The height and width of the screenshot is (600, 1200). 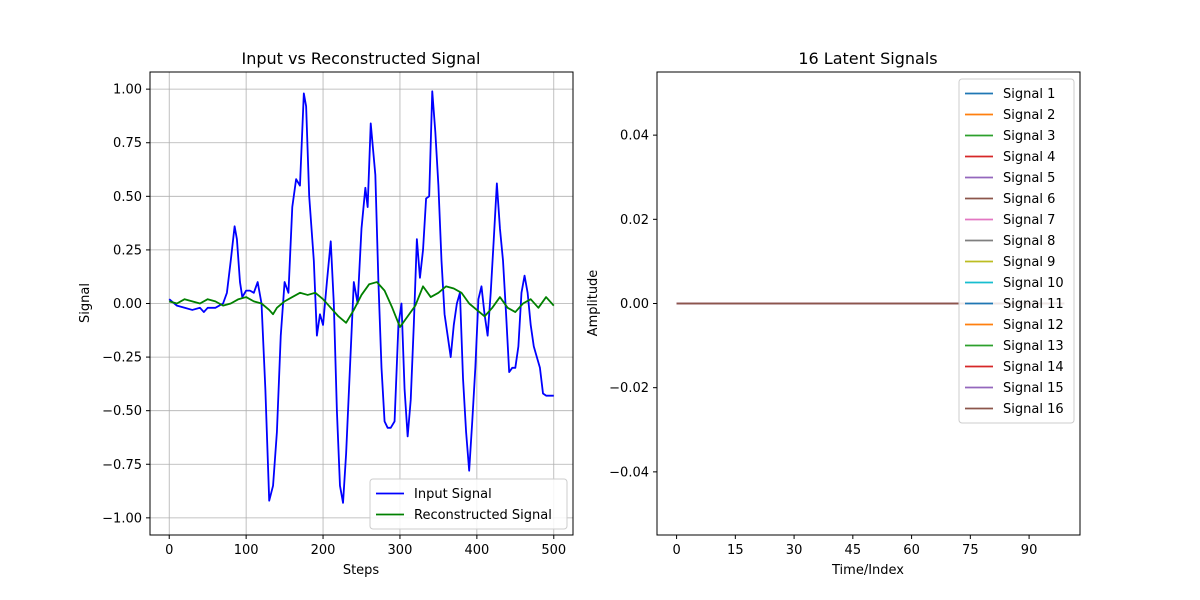 What do you see at coordinates (1029, 220) in the screenshot?
I see `legend-label: Signal 7` at bounding box center [1029, 220].